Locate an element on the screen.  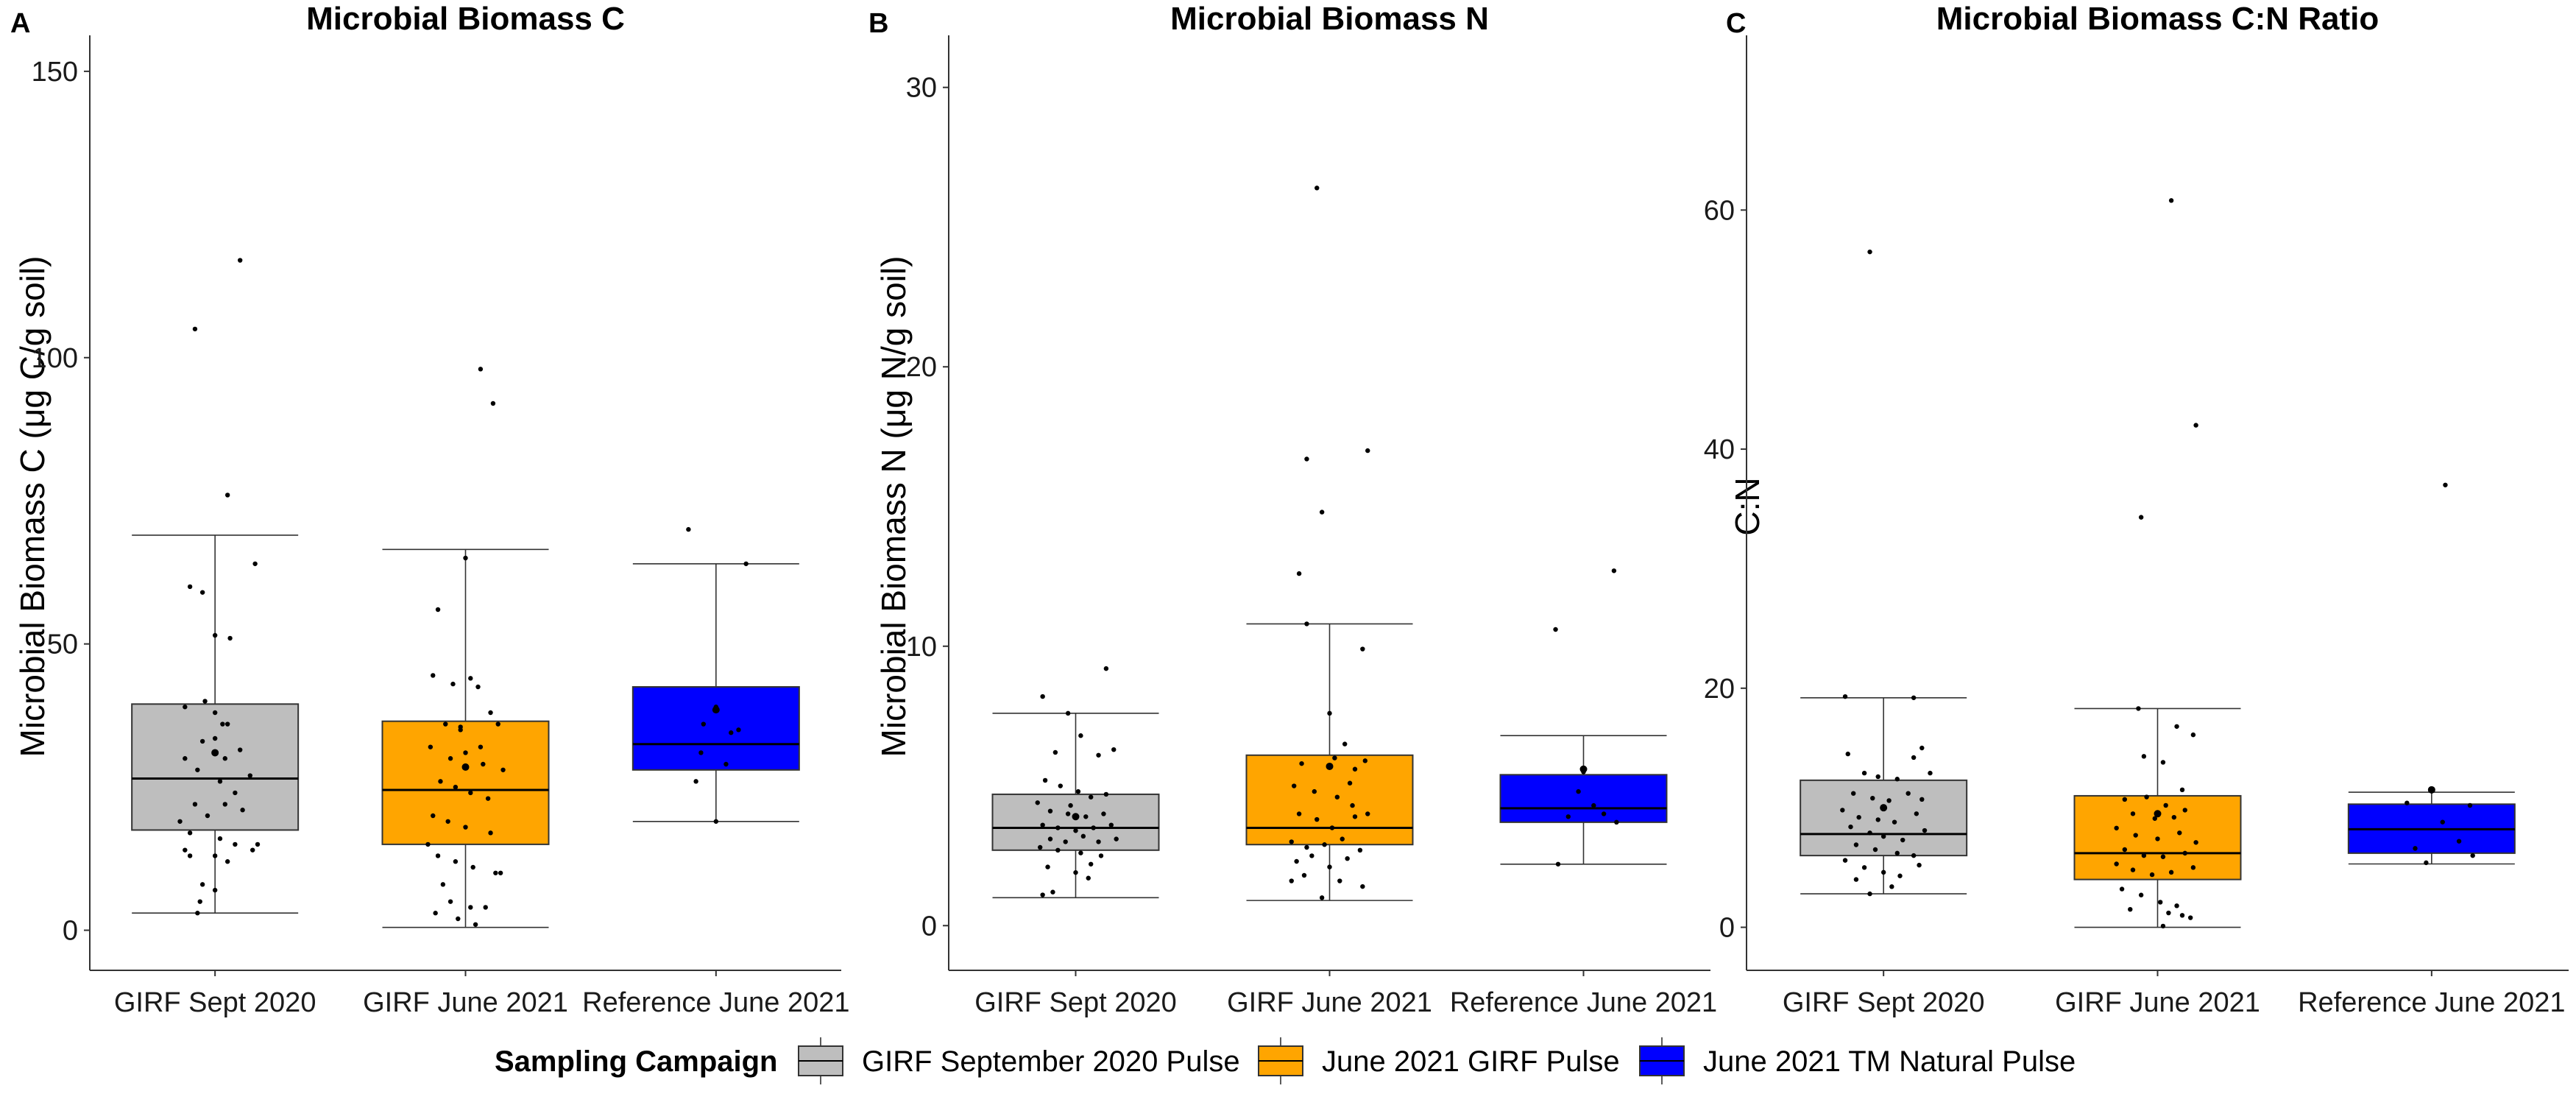
y-tick-label: 100 is located at coordinates (55, 358).